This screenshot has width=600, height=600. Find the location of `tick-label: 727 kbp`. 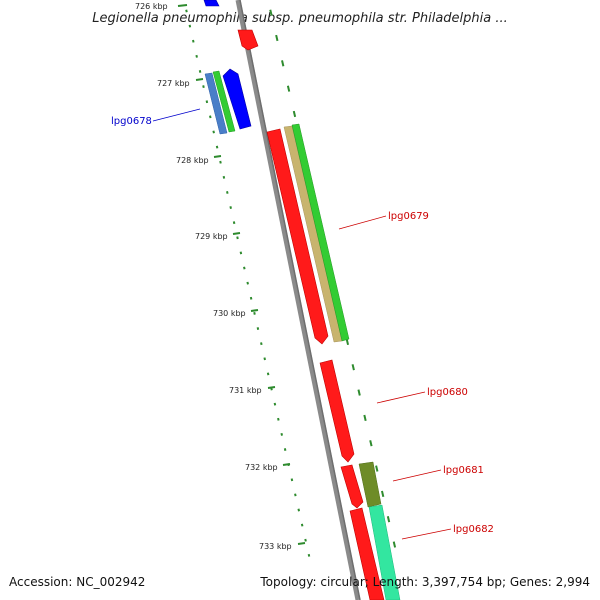

tick-label: 727 kbp is located at coordinates (173, 83).